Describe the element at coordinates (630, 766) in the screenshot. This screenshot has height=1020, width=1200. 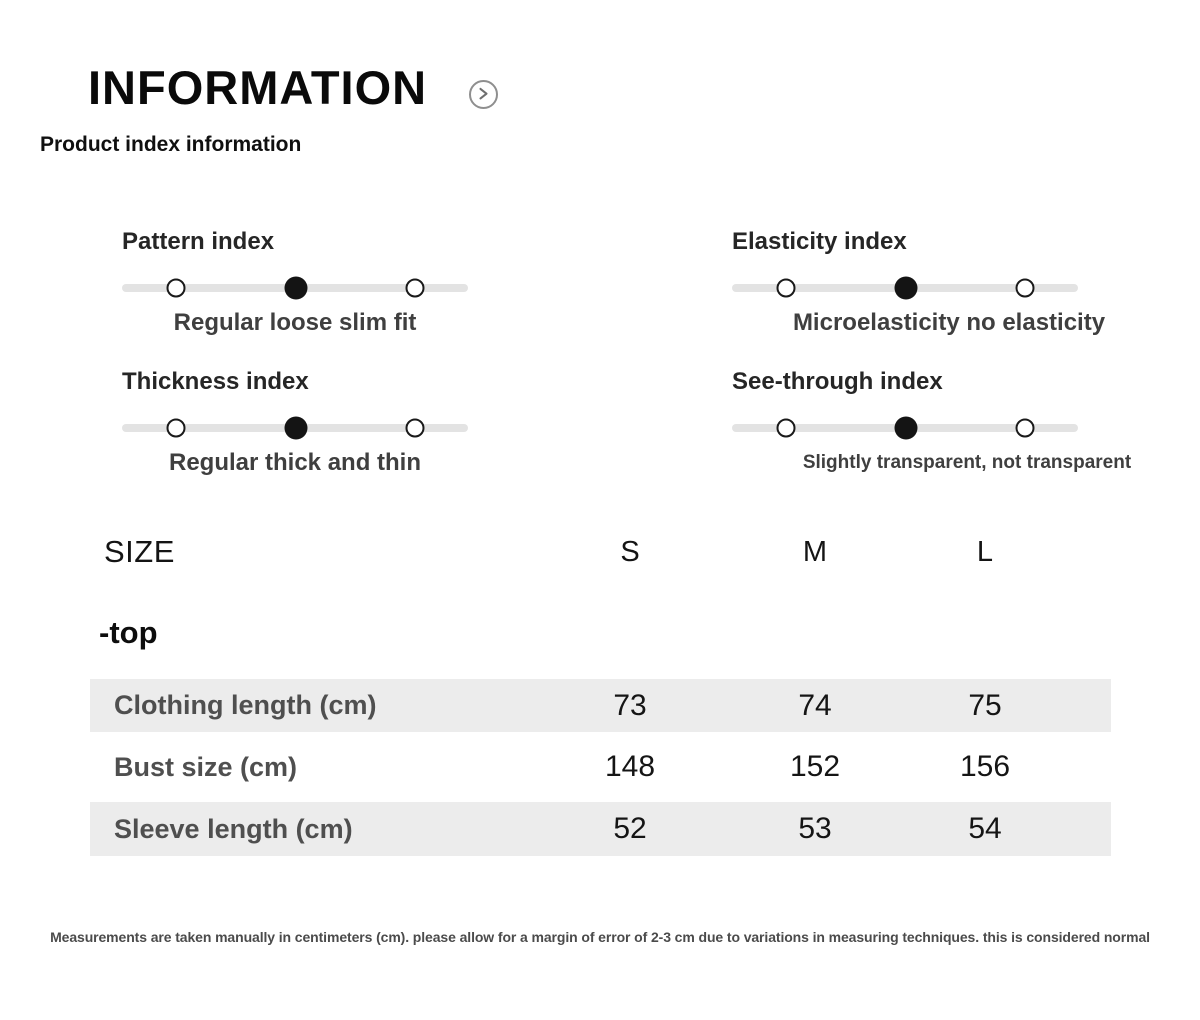
I see `cell-s: 148` at that location.